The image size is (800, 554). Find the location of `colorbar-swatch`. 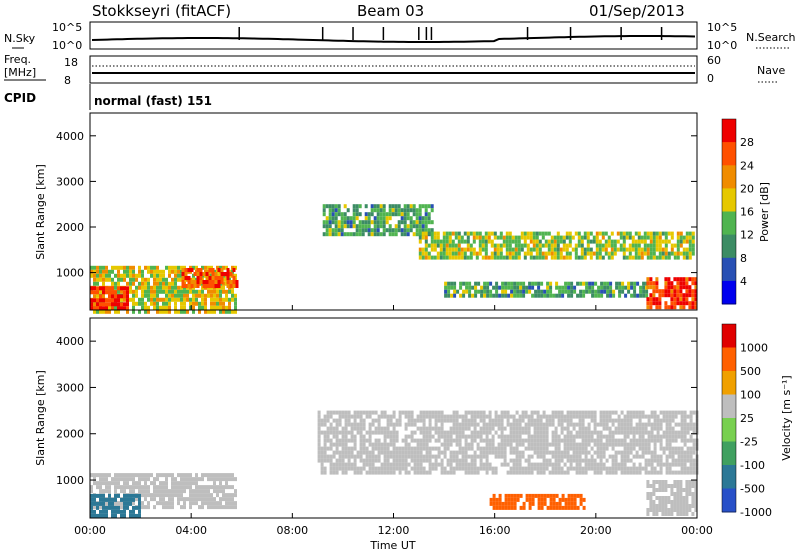

colorbar-swatch is located at coordinates (729, 406).